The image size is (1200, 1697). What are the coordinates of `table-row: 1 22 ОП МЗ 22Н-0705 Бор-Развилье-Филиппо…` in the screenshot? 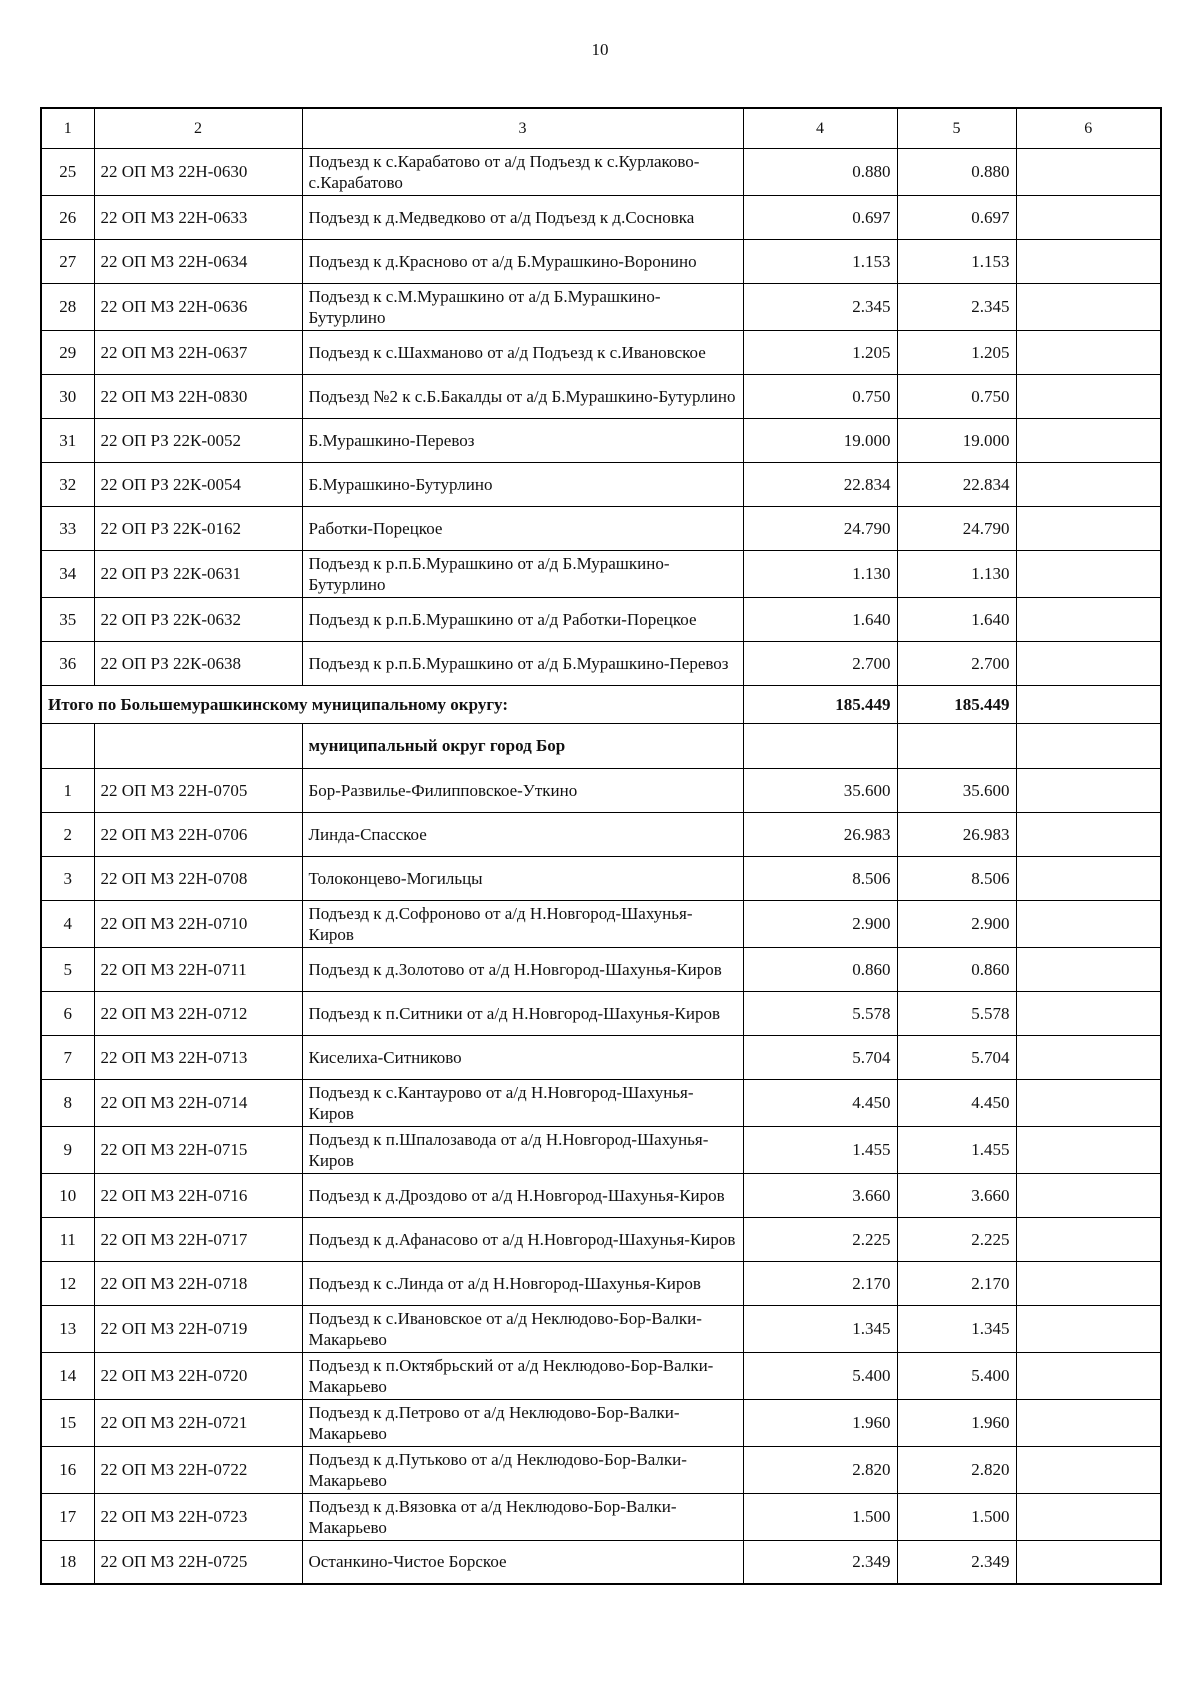 It's located at (601, 790).